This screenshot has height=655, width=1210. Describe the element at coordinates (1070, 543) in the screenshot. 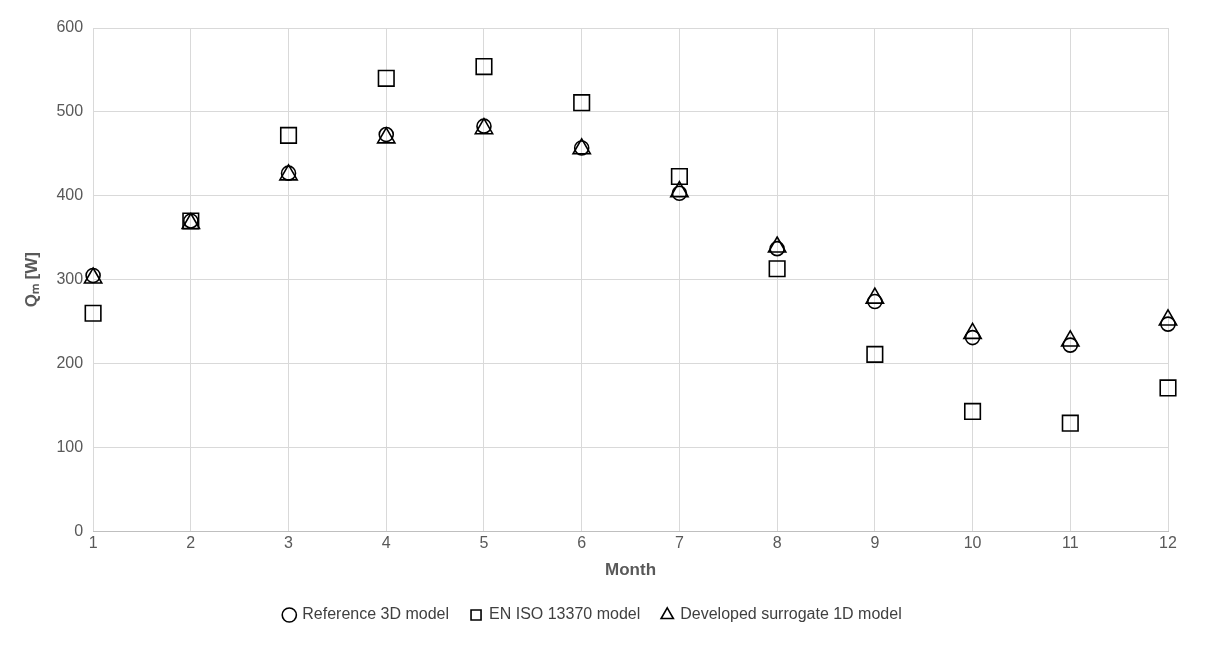

I see `x-tick-label: 11` at that location.